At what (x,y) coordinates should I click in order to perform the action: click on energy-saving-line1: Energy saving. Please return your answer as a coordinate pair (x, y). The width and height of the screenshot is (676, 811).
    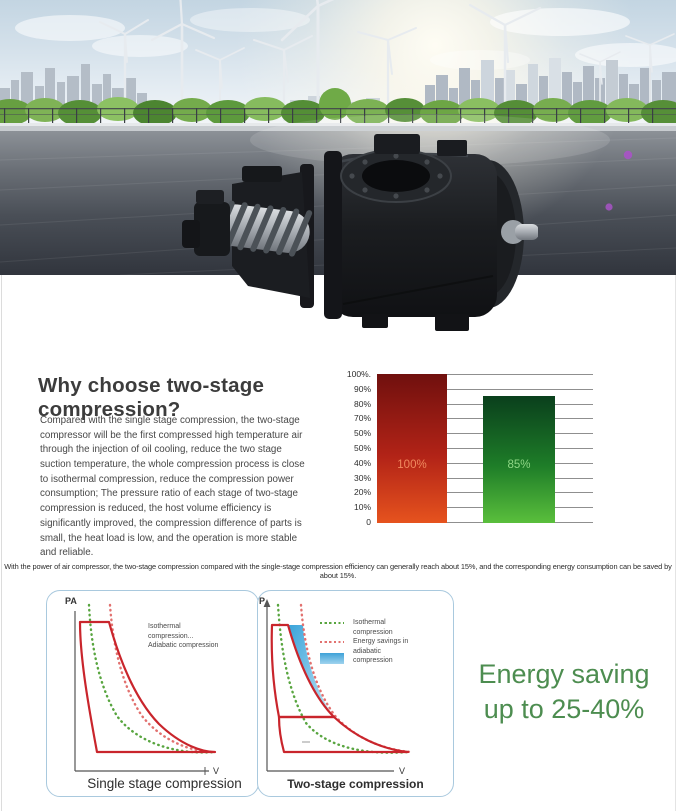
    Looking at the image, I should click on (564, 674).